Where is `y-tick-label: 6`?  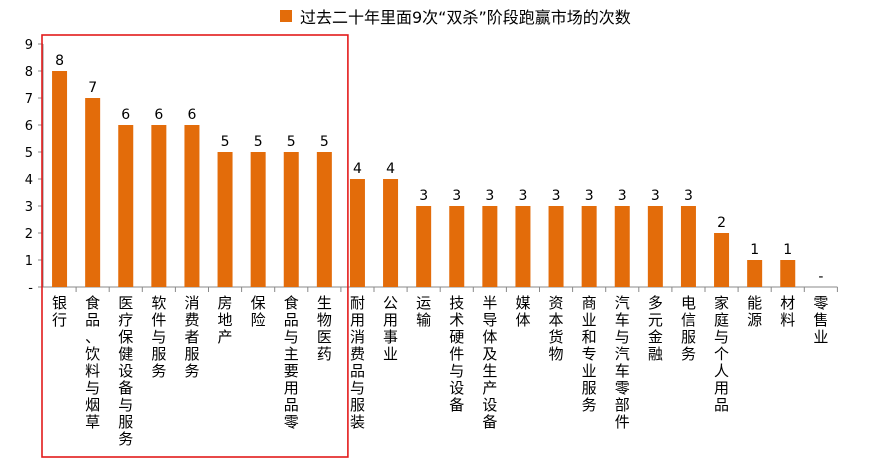
y-tick-label: 6 is located at coordinates (29, 126).